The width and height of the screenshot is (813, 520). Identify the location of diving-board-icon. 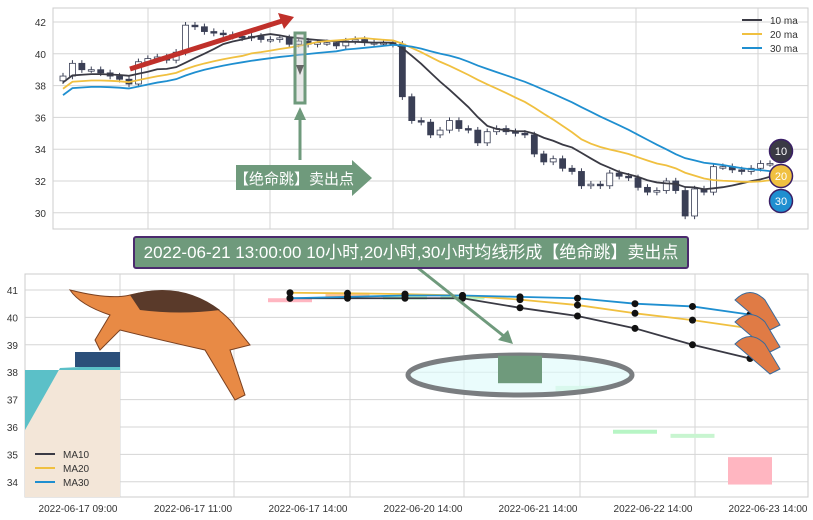
(72, 397).